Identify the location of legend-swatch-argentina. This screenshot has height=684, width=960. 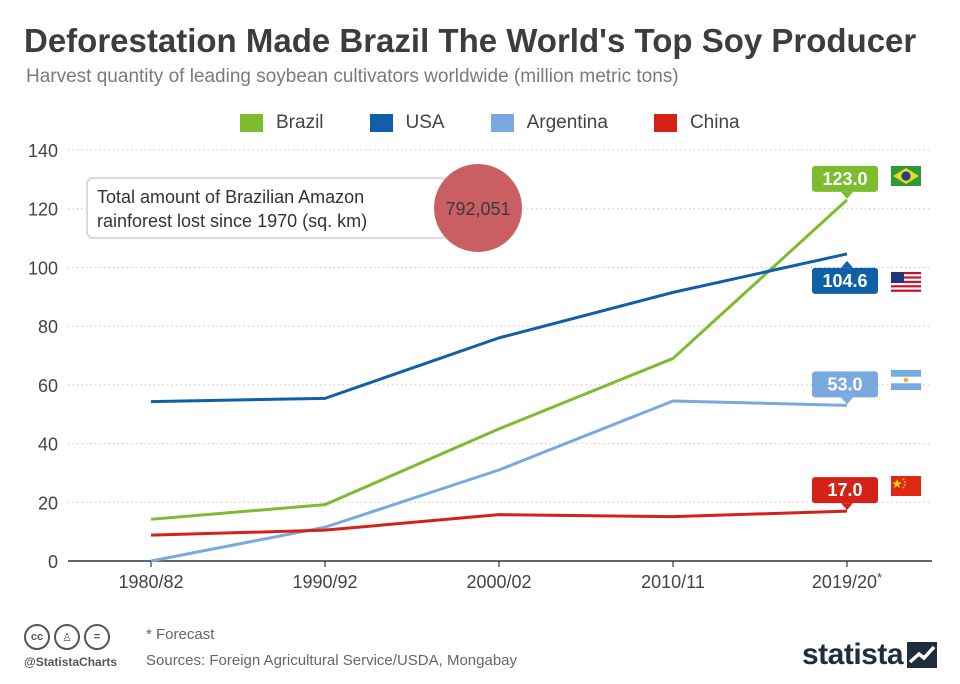
(502, 123).